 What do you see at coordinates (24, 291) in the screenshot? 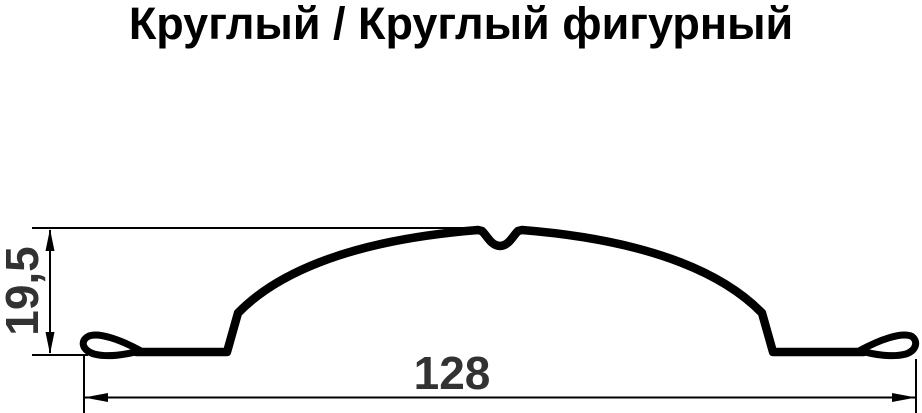
I see `height-dimension-label: 19,5` at bounding box center [24, 291].